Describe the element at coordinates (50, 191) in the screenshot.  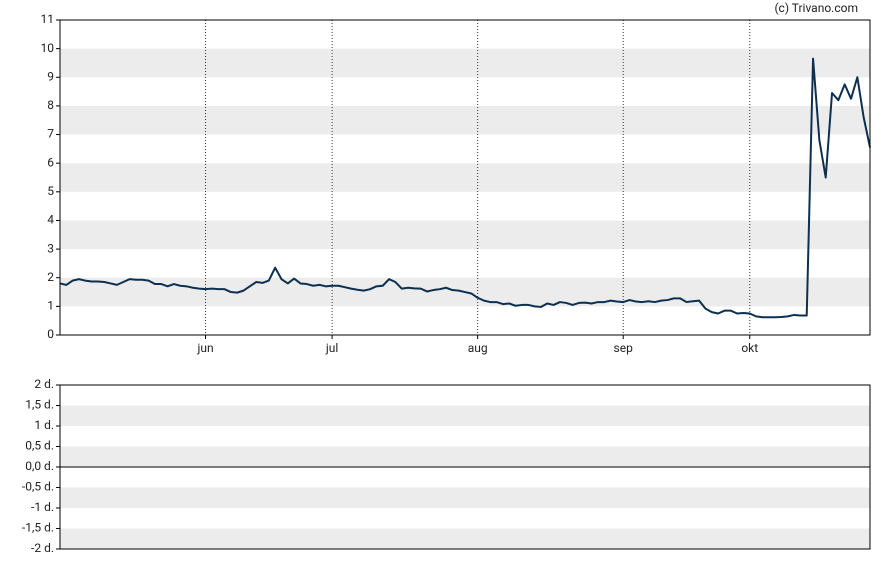
I see `y-tick-label: 5` at that location.